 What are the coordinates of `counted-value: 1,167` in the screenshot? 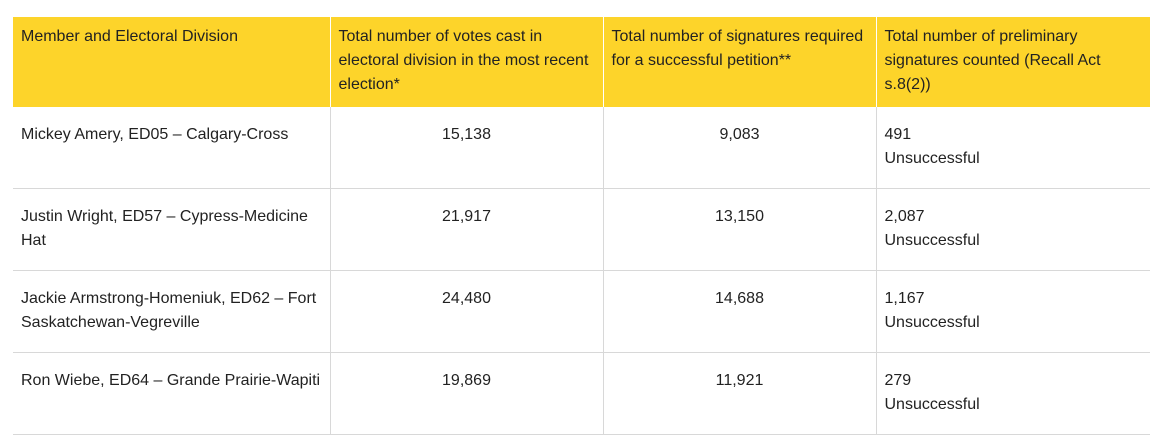 It's located at (904, 298).